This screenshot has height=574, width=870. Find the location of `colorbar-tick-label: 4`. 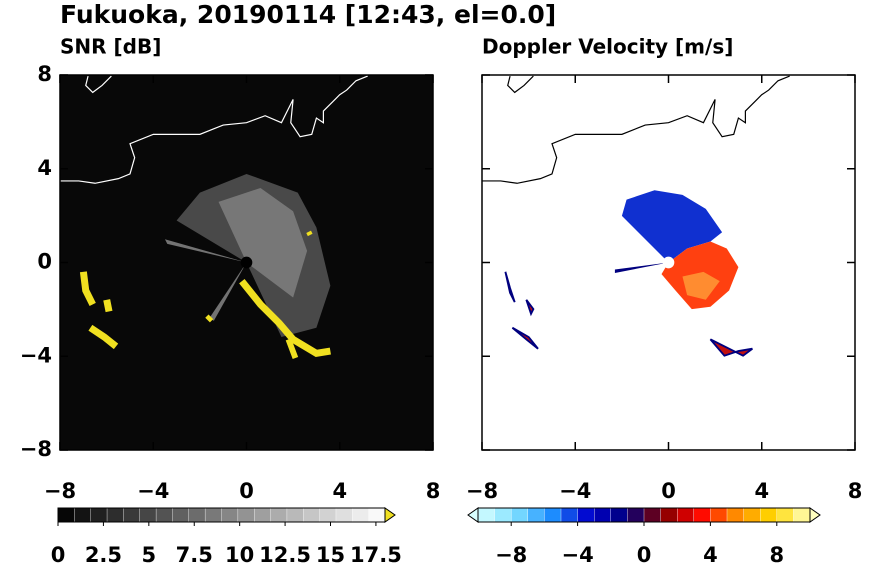

colorbar-tick-label: 4 is located at coordinates (710, 555).